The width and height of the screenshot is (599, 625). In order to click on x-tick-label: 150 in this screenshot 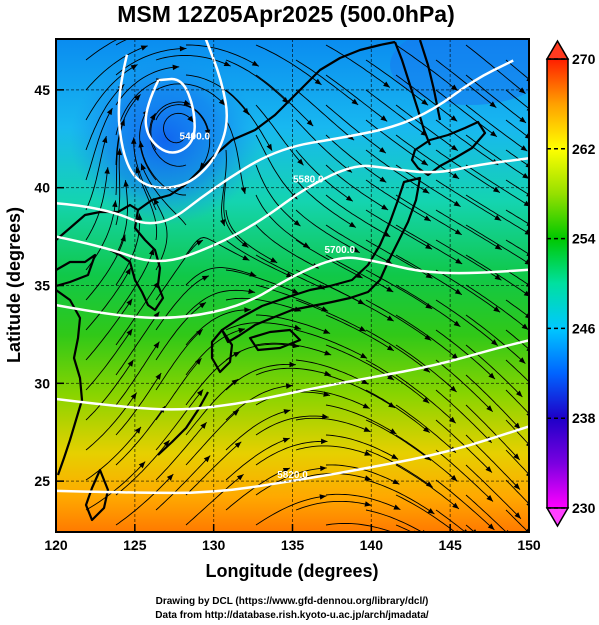, I will do `click(529, 545)`.